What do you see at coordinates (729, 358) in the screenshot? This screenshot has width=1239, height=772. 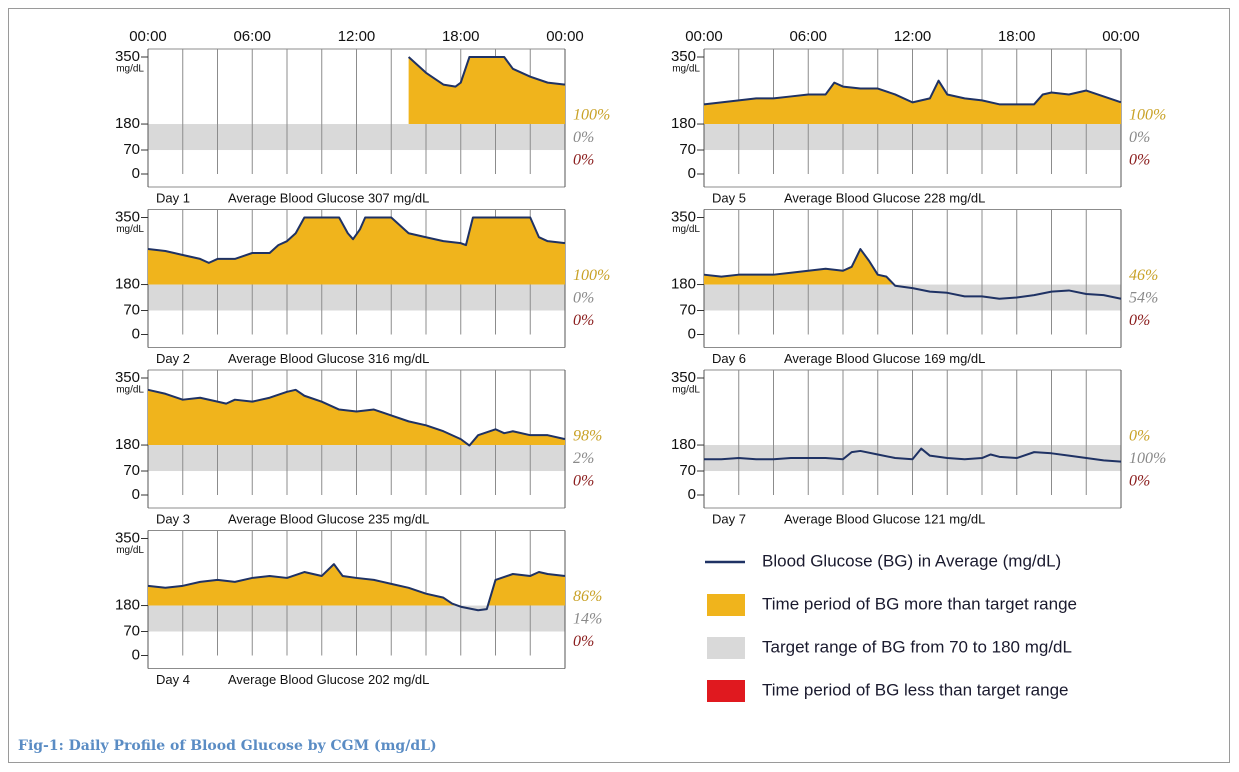 I see `day-label: Day 6` at bounding box center [729, 358].